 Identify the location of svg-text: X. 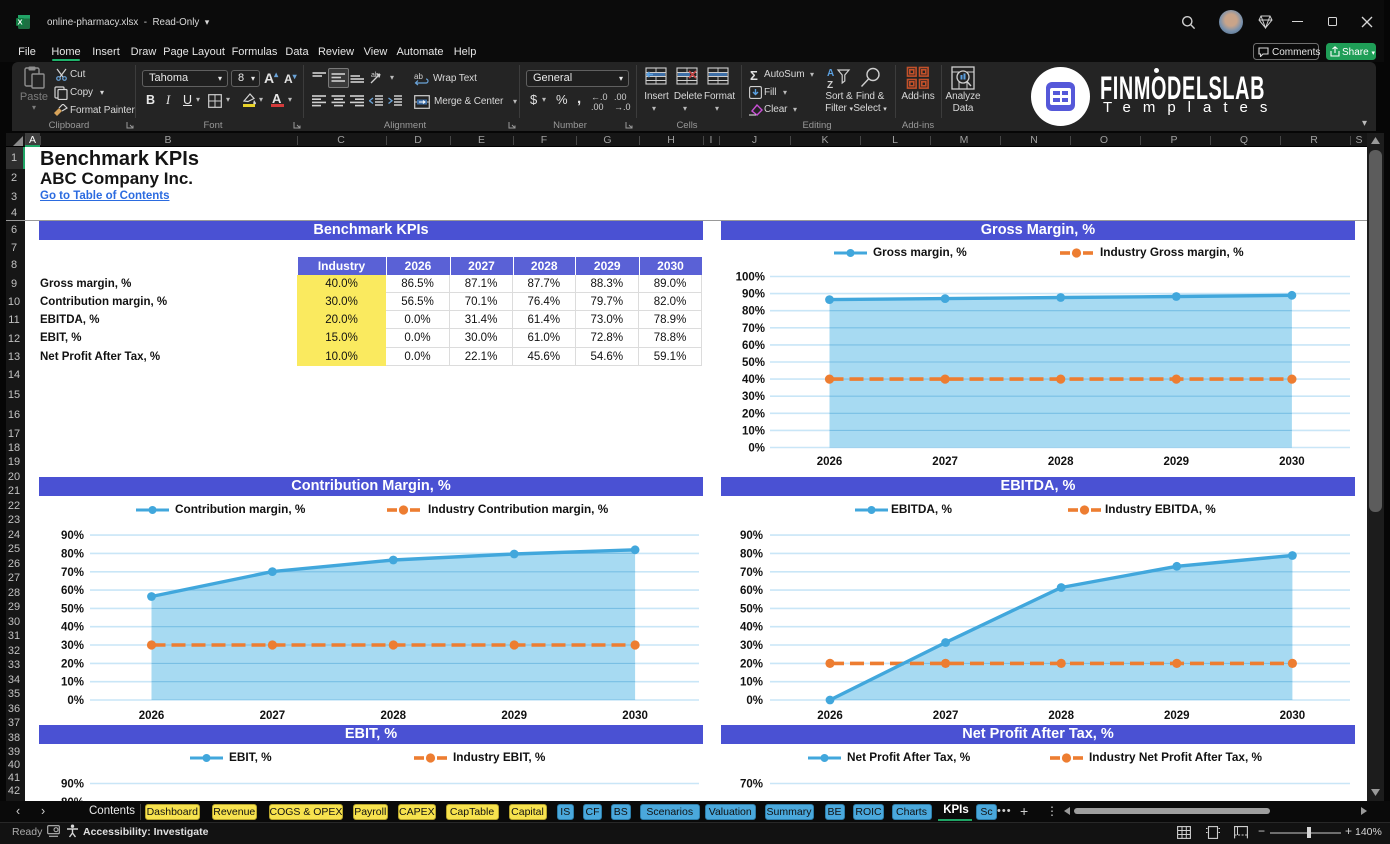
(19, 22).